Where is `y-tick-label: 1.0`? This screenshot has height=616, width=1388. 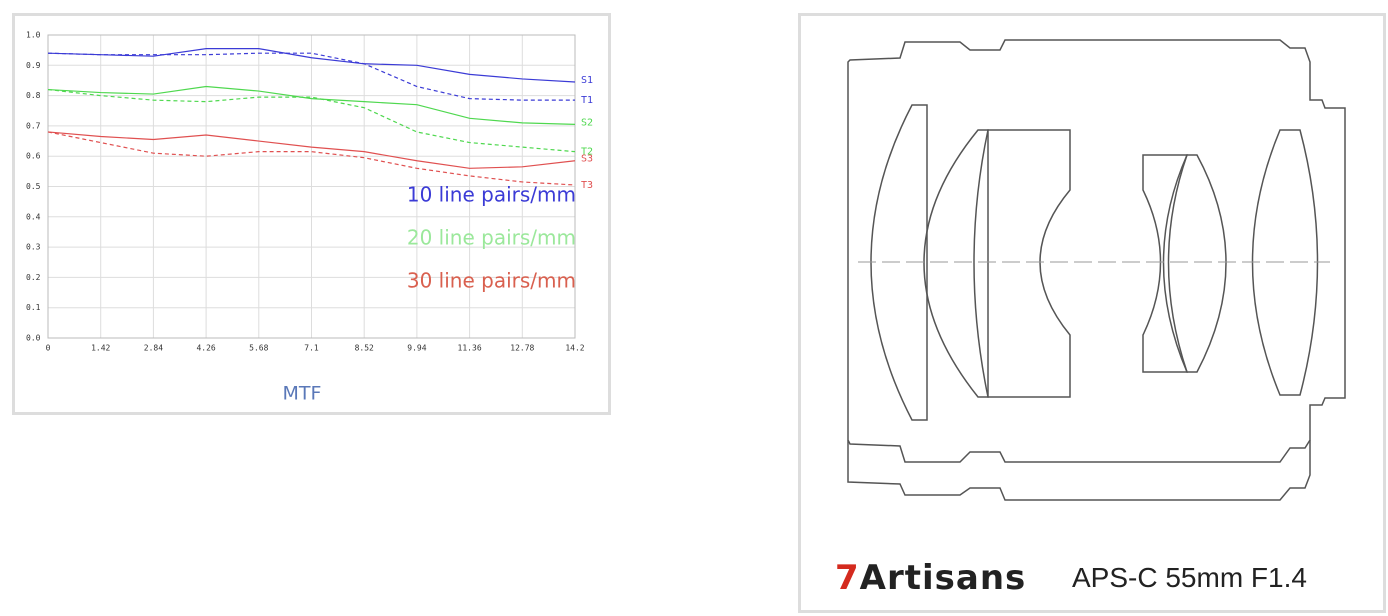 y-tick-label: 1.0 is located at coordinates (33, 35).